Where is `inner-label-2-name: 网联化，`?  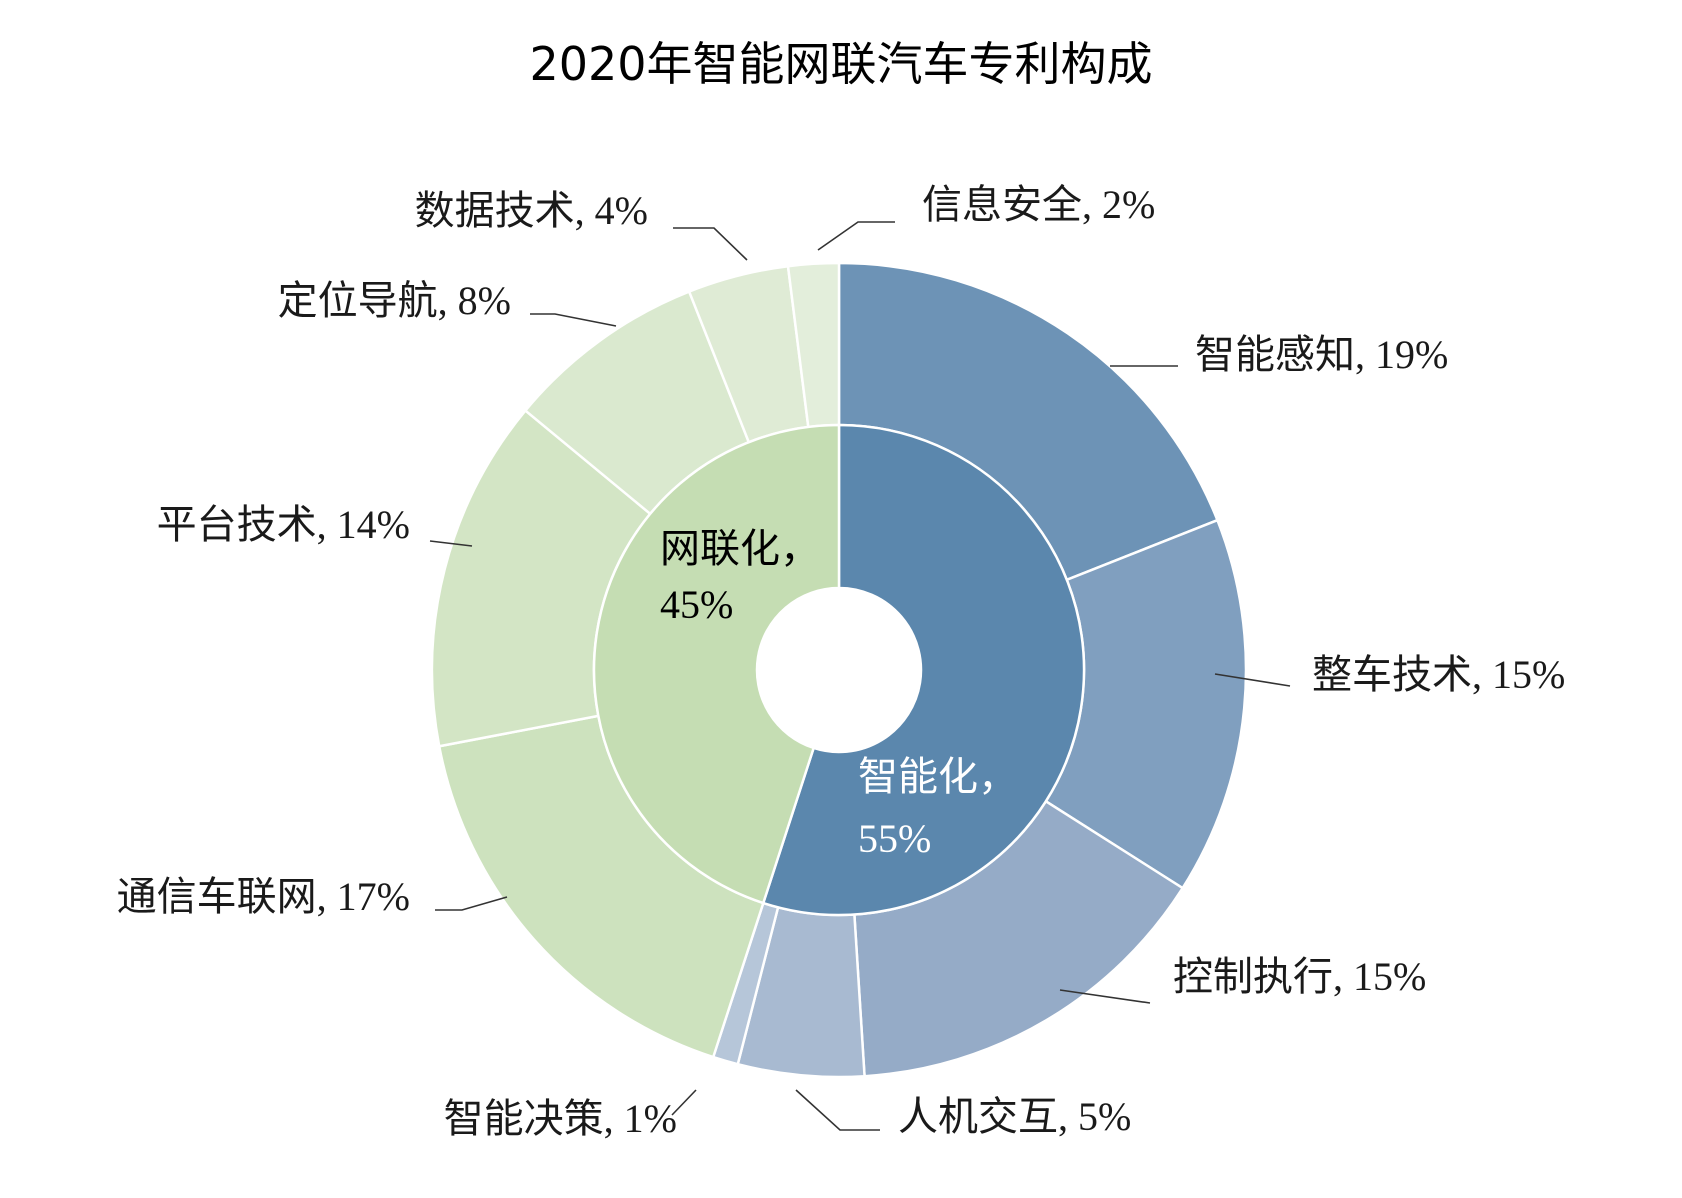 inner-label-2-name: 网联化， is located at coordinates (740, 548).